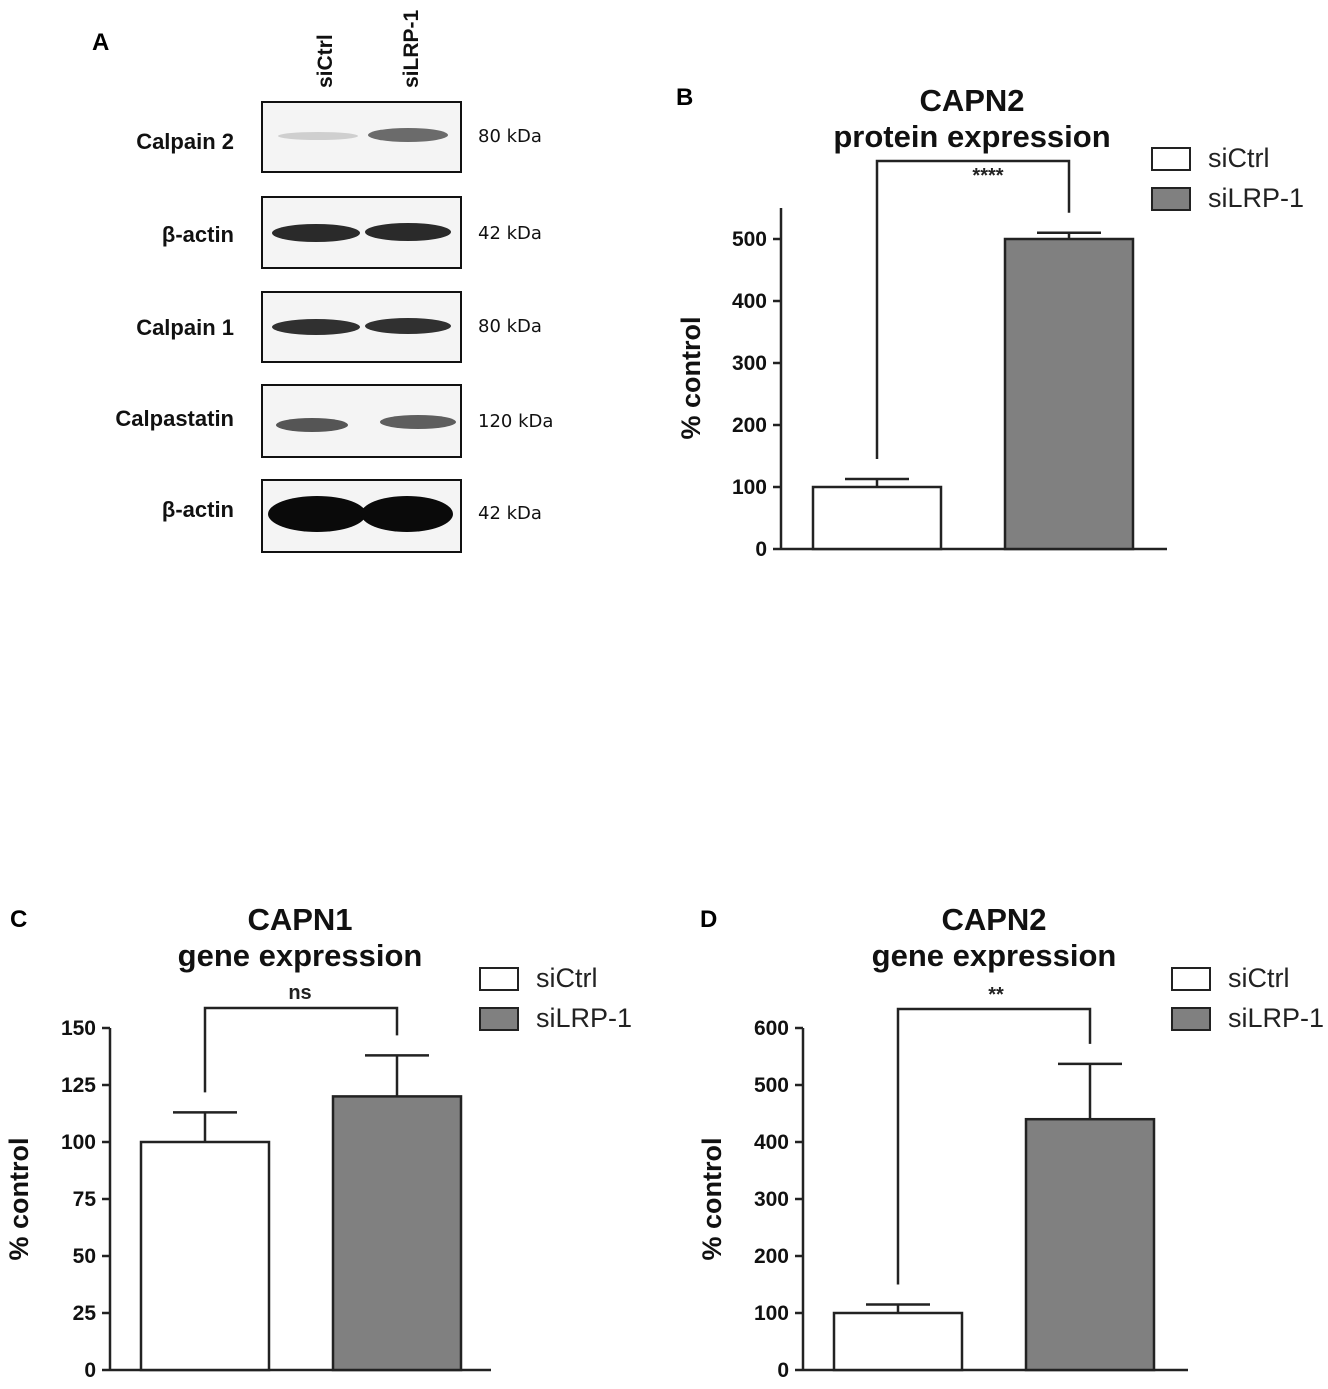 This screenshot has width=1328, height=1389. I want to click on y-tick-label: 50, so click(84, 1256).